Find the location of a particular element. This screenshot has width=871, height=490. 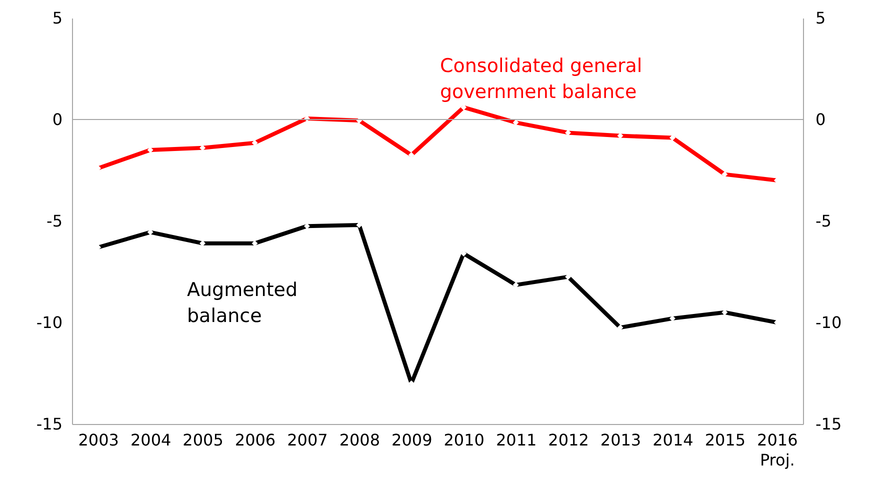

x-tick-label: 2008 is located at coordinates (359, 440).